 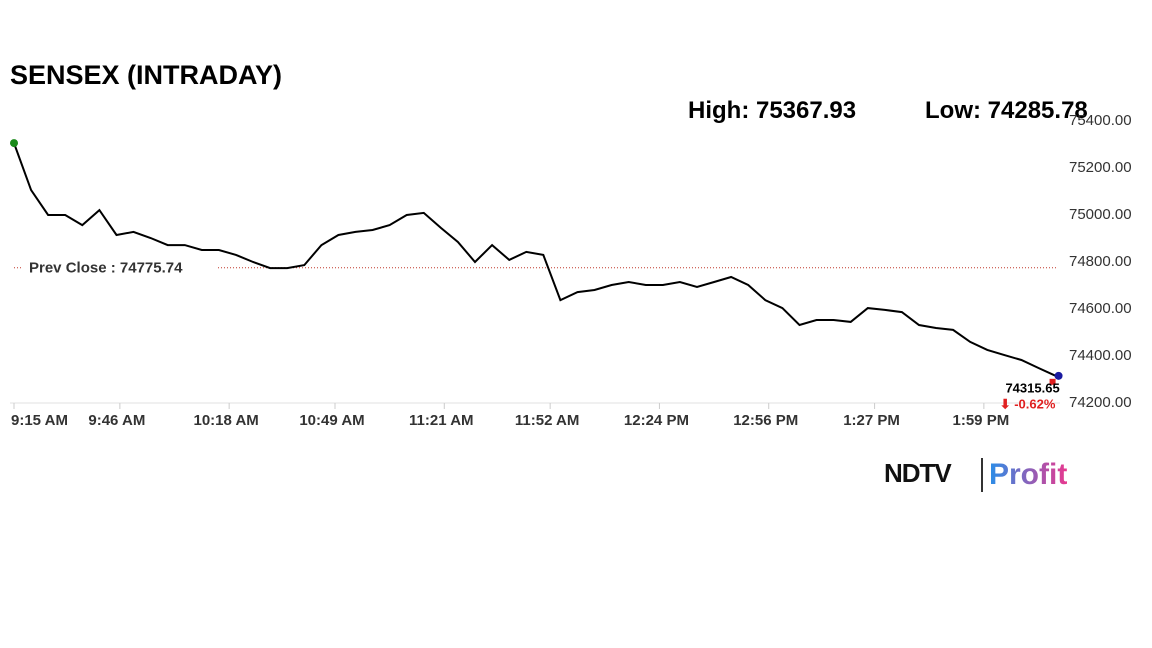 What do you see at coordinates (1058, 375) in the screenshot?
I see `end-dot` at bounding box center [1058, 375].